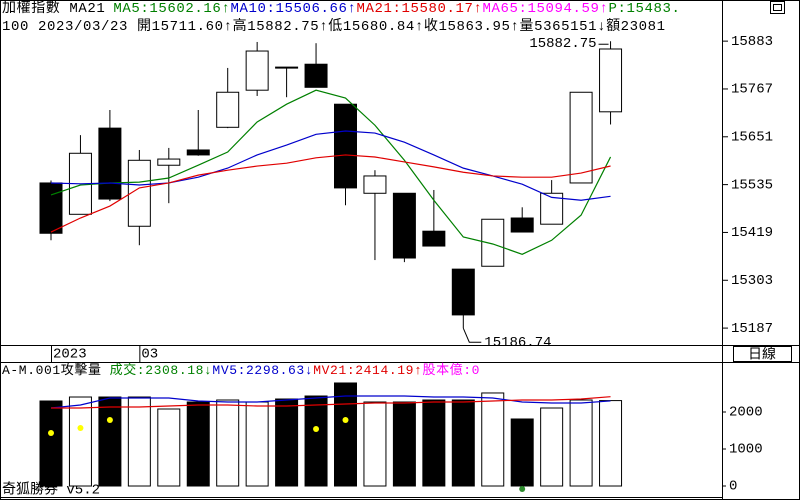 The height and width of the screenshot is (500, 800). Describe the element at coordinates (752, 233) in the screenshot. I see `y-tick-label: 15419` at that location.